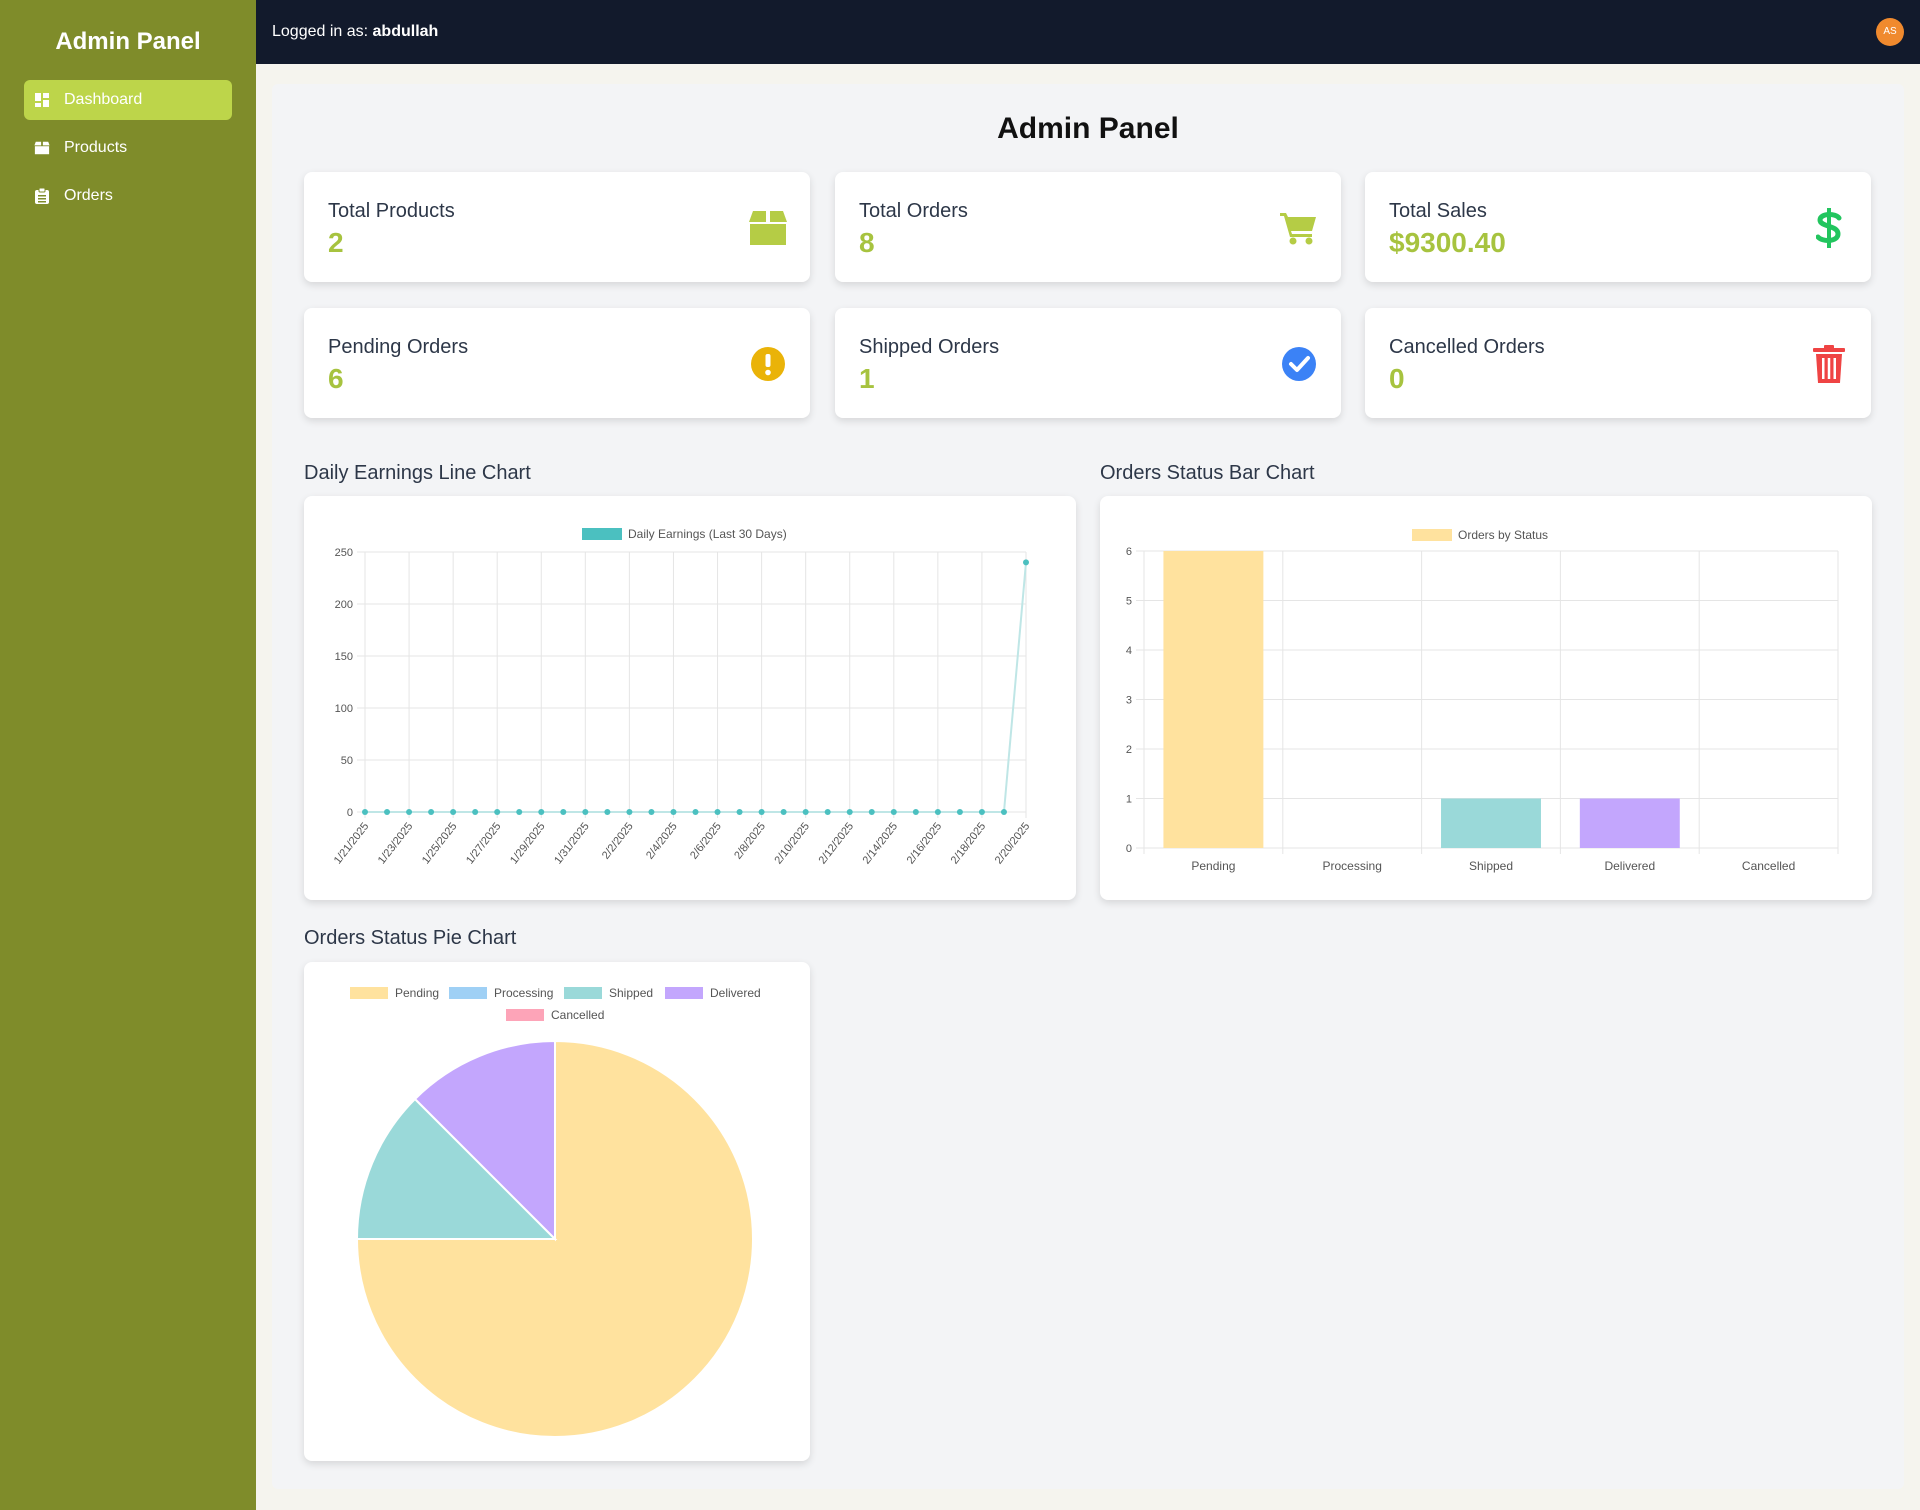  Describe the element at coordinates (867, 378) in the screenshot. I see `stat-value: 1` at that location.